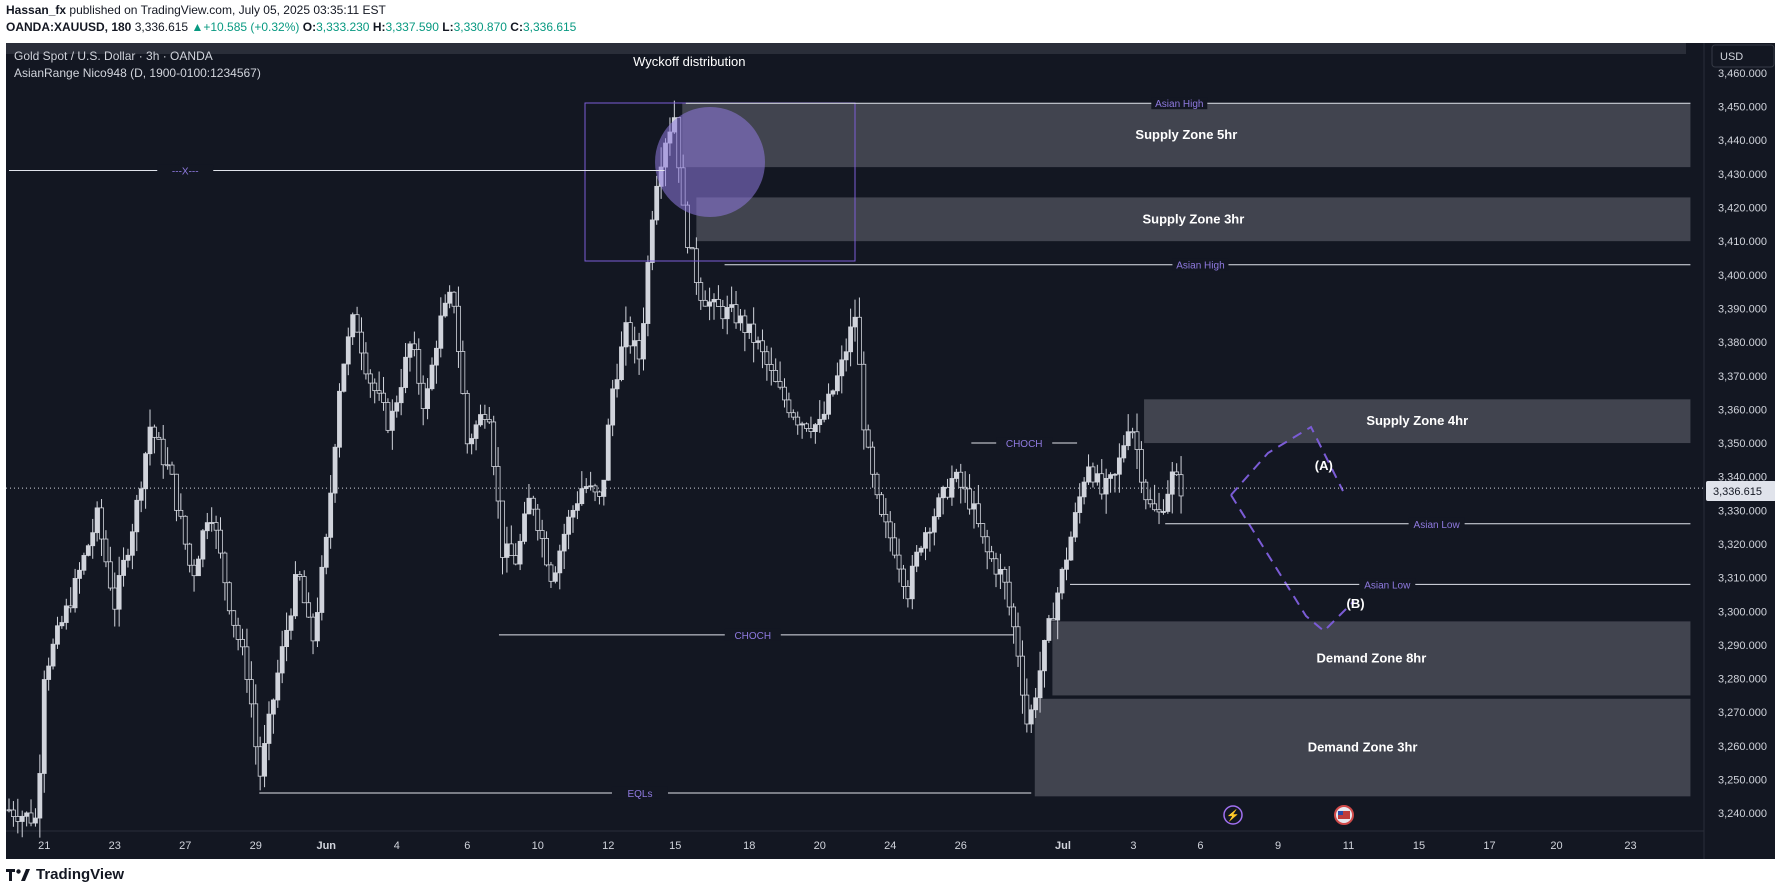 The height and width of the screenshot is (894, 1781). What do you see at coordinates (1287, 460) in the screenshot?
I see `projection-path-a` at bounding box center [1287, 460].